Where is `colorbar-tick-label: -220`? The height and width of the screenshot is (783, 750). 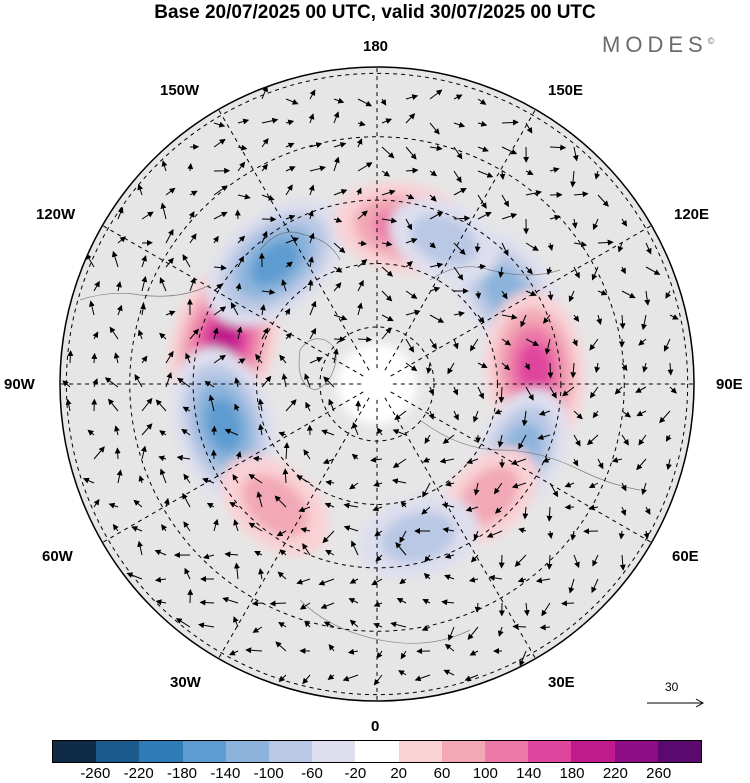
colorbar-tick-label: -220 is located at coordinates (138, 773).